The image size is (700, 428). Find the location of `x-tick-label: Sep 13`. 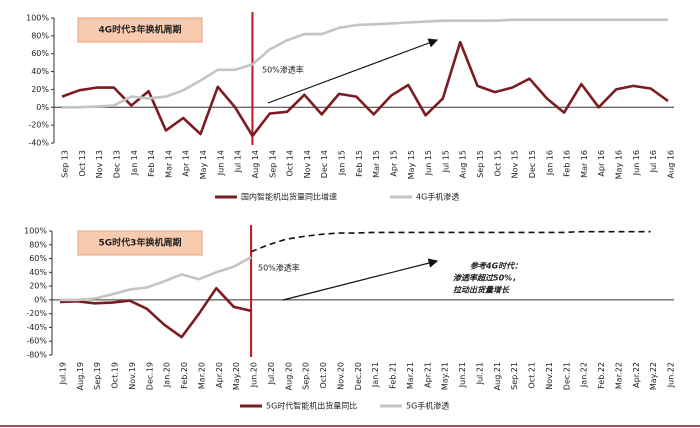

x-tick-label: Sep 13 is located at coordinates (65, 164).